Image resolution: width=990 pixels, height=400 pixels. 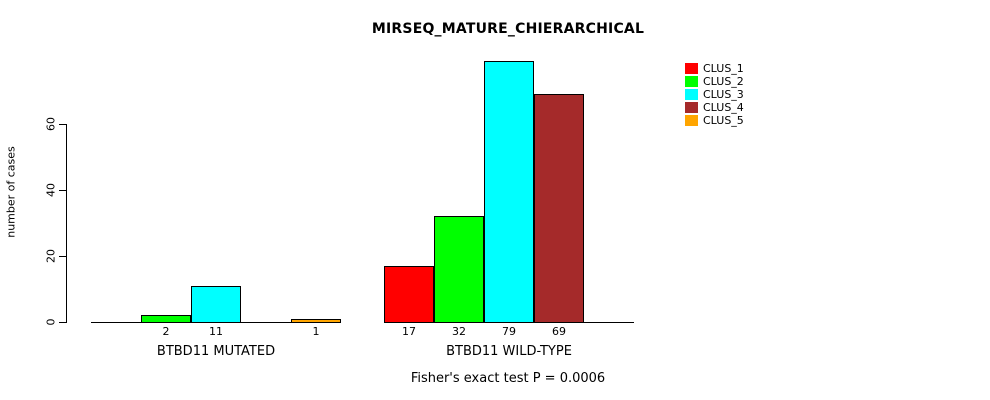 What do you see at coordinates (509, 331) in the screenshot?
I see `bar-value-label: 79` at bounding box center [509, 331].